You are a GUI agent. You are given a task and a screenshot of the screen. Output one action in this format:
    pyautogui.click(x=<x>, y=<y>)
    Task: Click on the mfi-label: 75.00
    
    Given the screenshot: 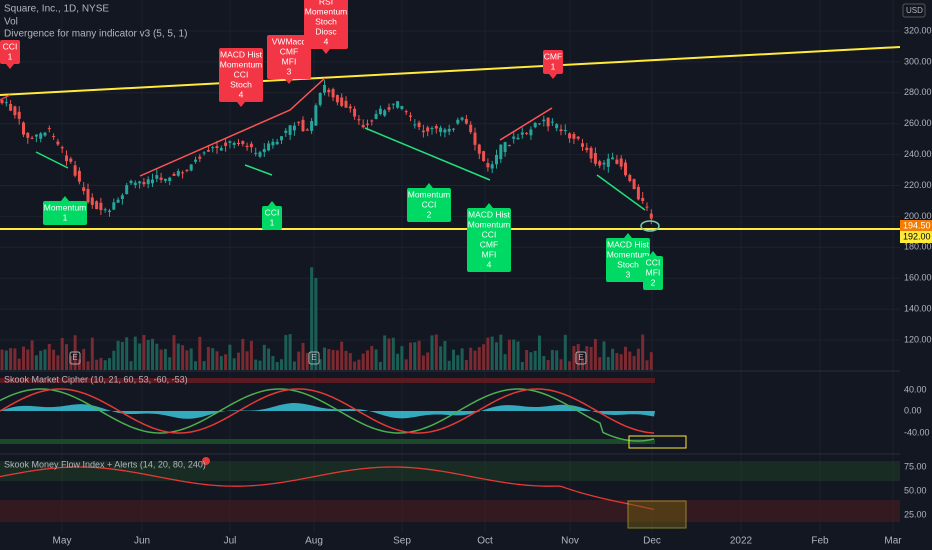 What is the action you would take?
    pyautogui.click(x=915, y=466)
    